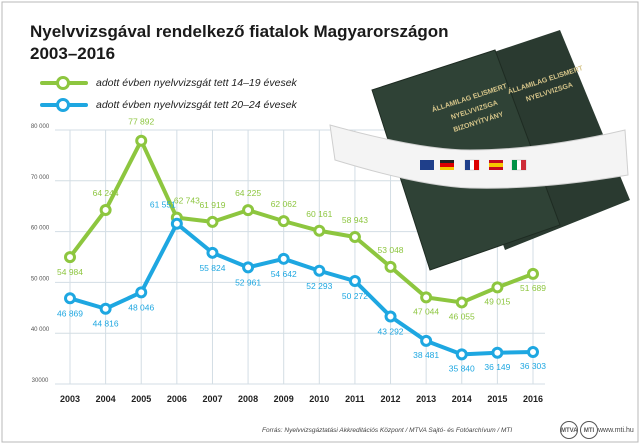 The width and height of the screenshot is (640, 444). I want to click on data-label: 55 824, so click(212, 268).